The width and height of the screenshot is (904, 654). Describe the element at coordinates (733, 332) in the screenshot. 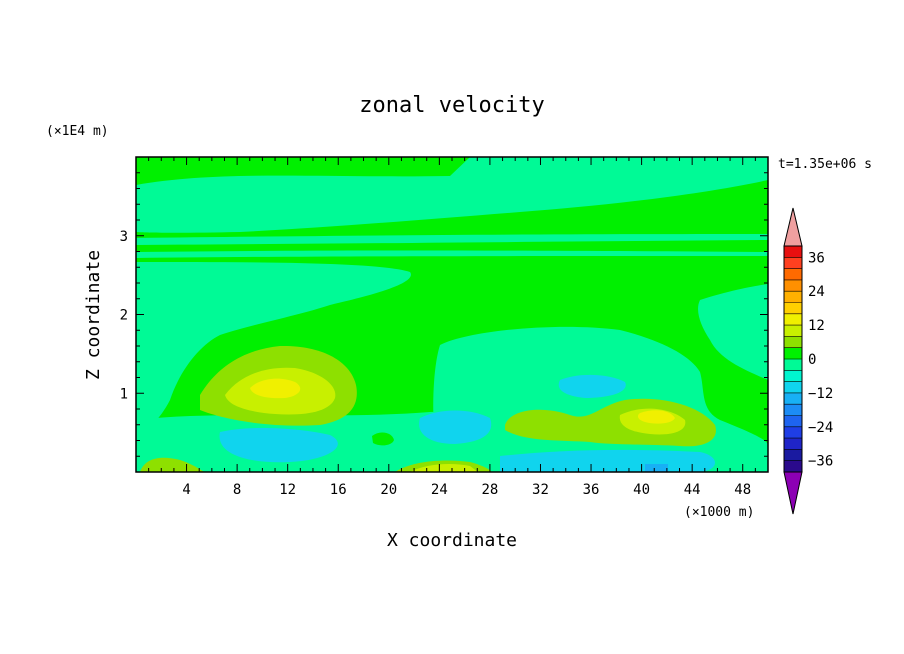

I see `contour-band-right-edge` at that location.